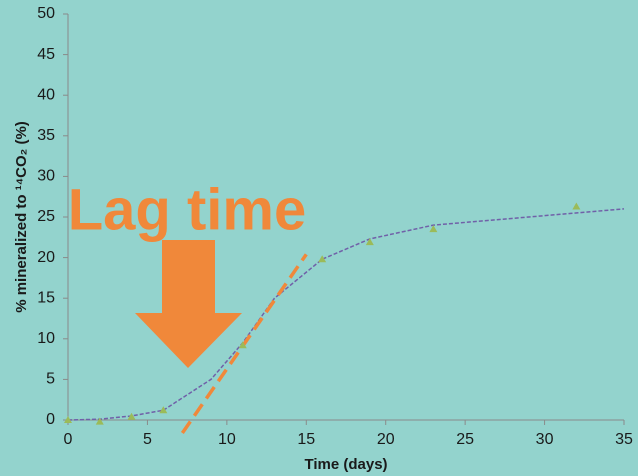  Describe the element at coordinates (386, 439) in the screenshot. I see `x-tick-label: 20` at that location.